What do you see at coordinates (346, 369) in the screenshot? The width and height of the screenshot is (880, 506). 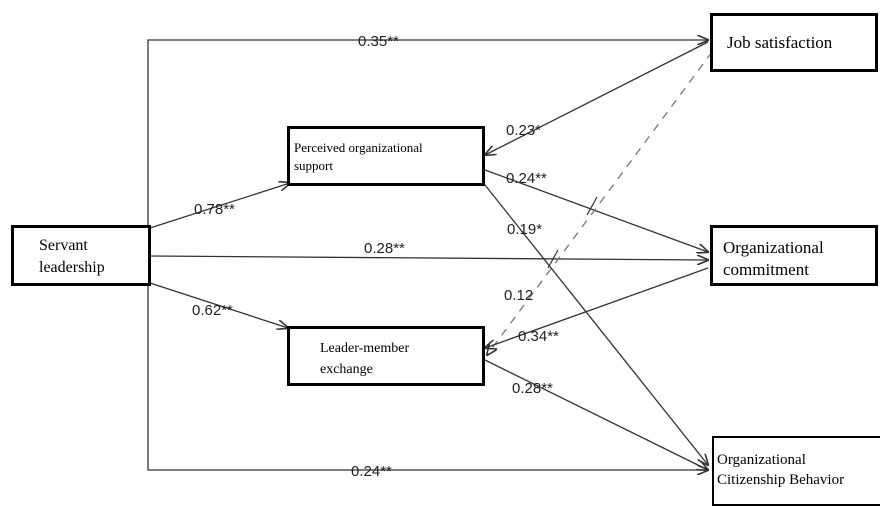 I see `node-lmx-line2: exchange` at bounding box center [346, 369].